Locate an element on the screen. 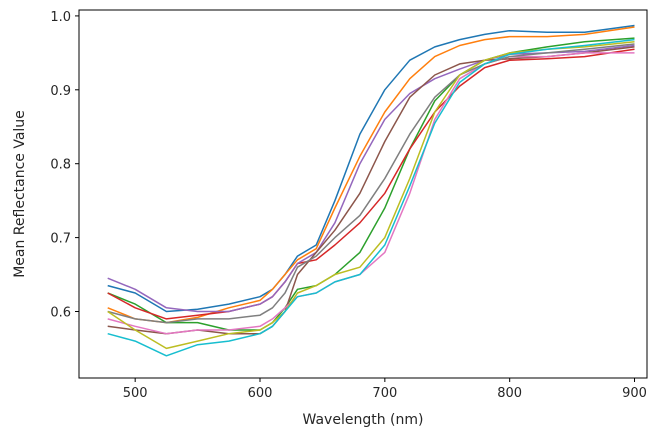  x-tick-label: 600 is located at coordinates (260, 393).